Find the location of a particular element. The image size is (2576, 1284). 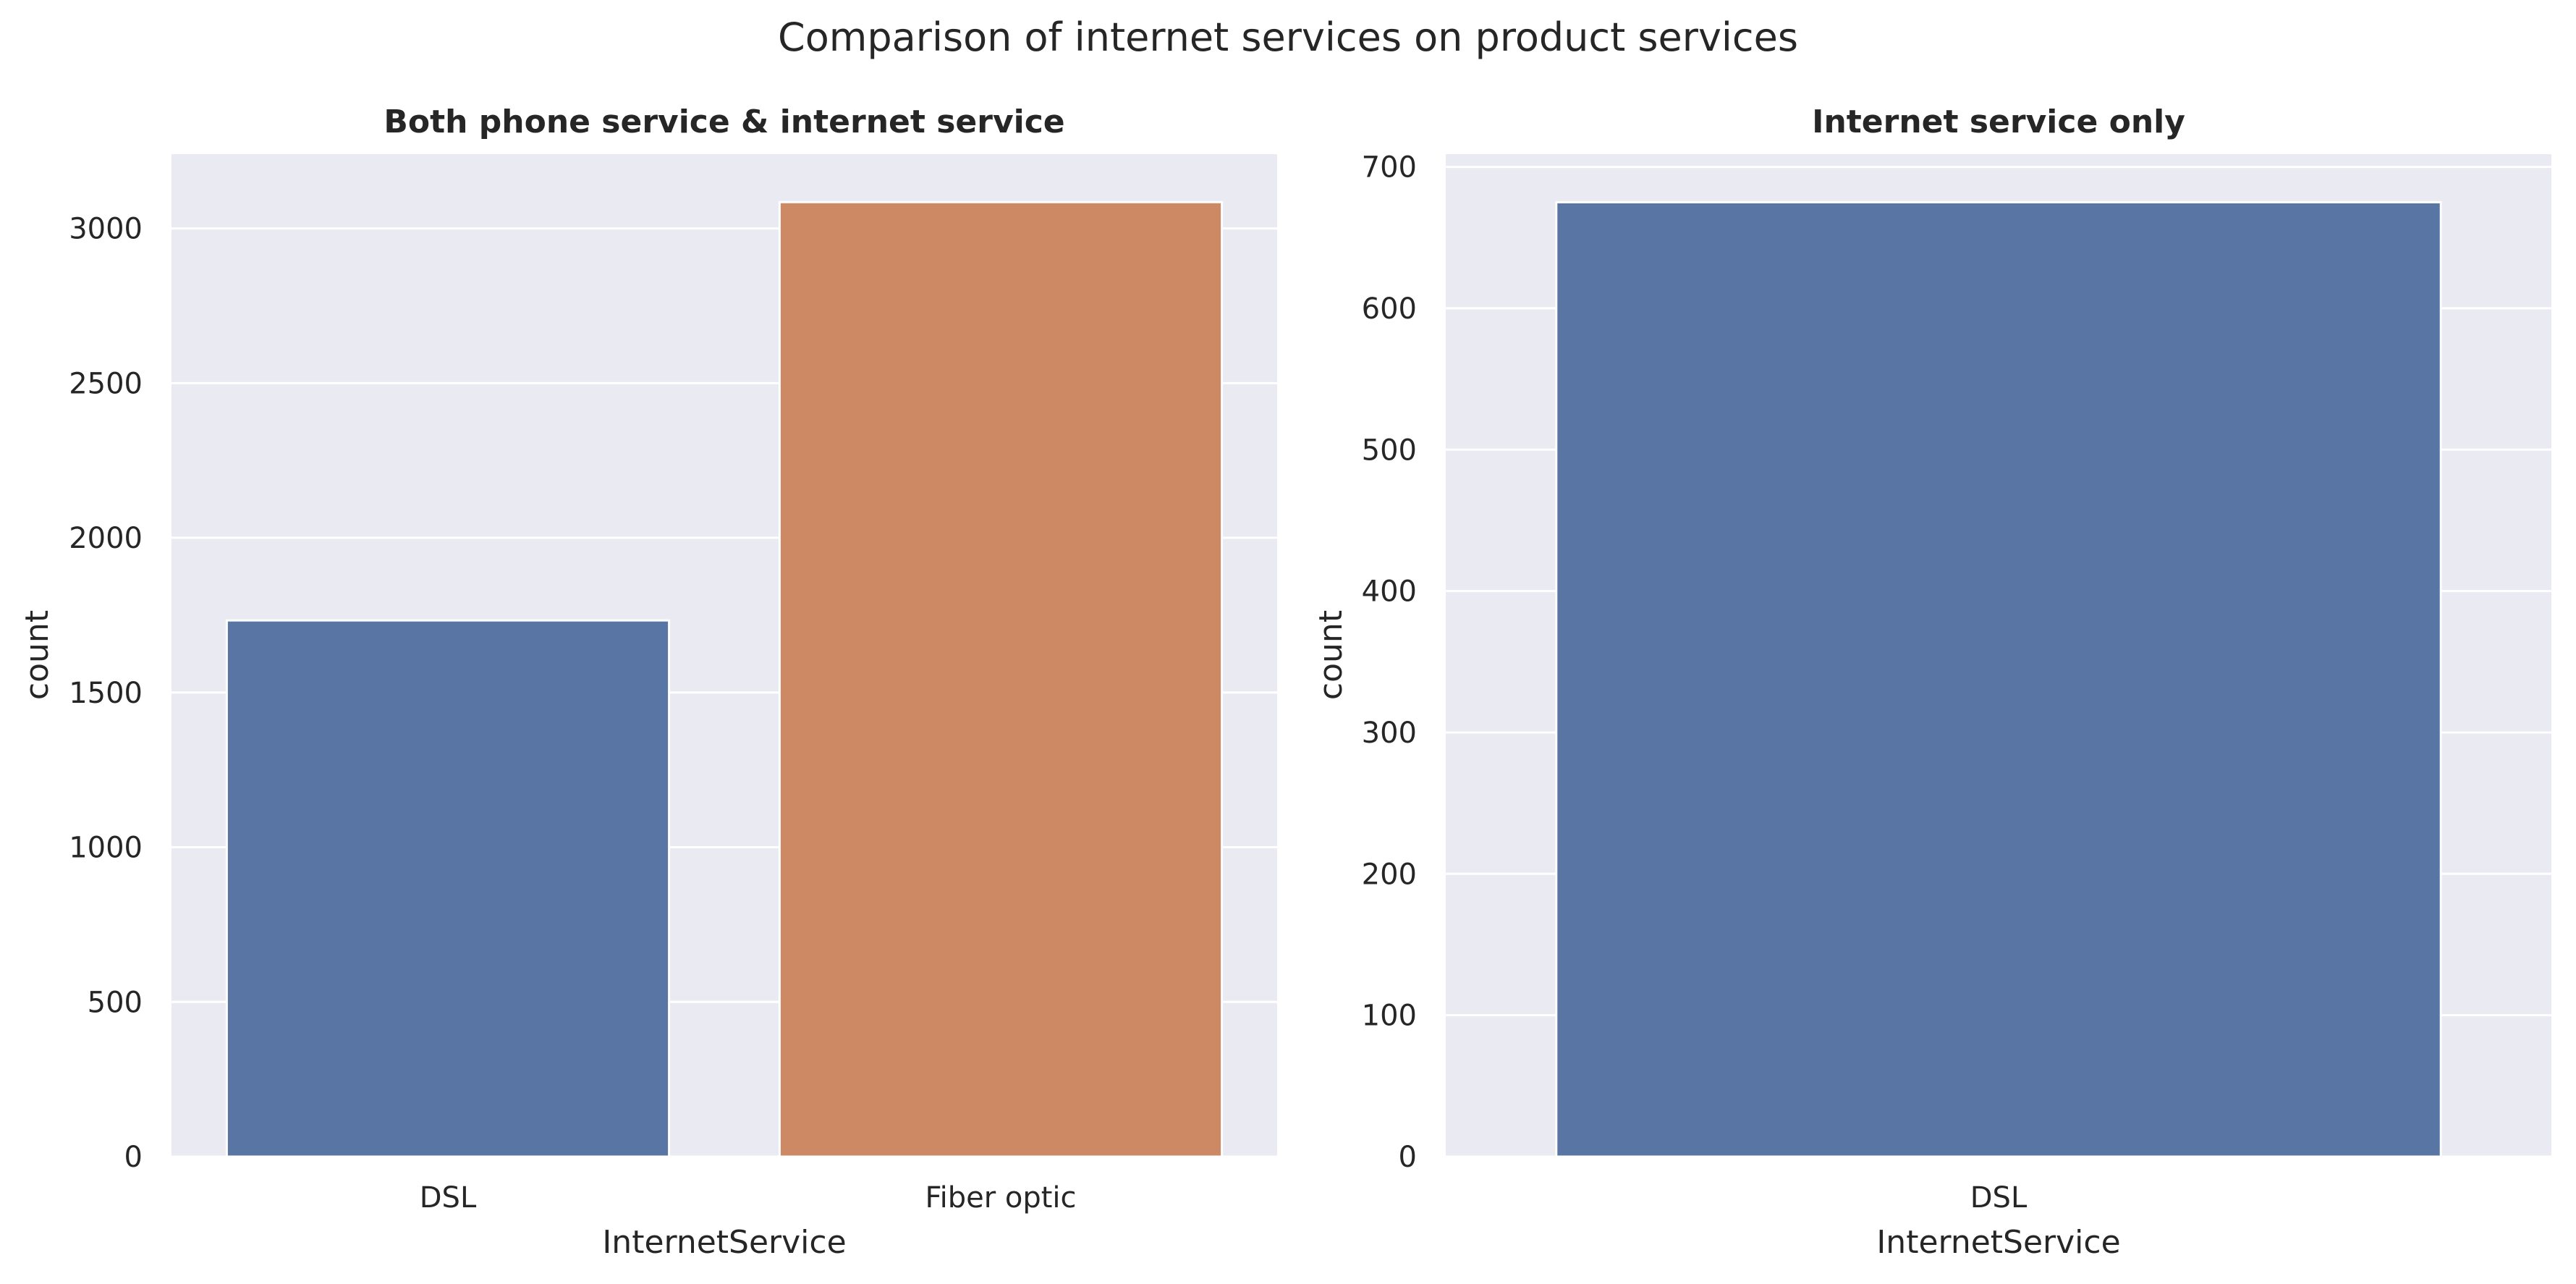

left-x-axis-label: InternetService is located at coordinates (724, 1242).